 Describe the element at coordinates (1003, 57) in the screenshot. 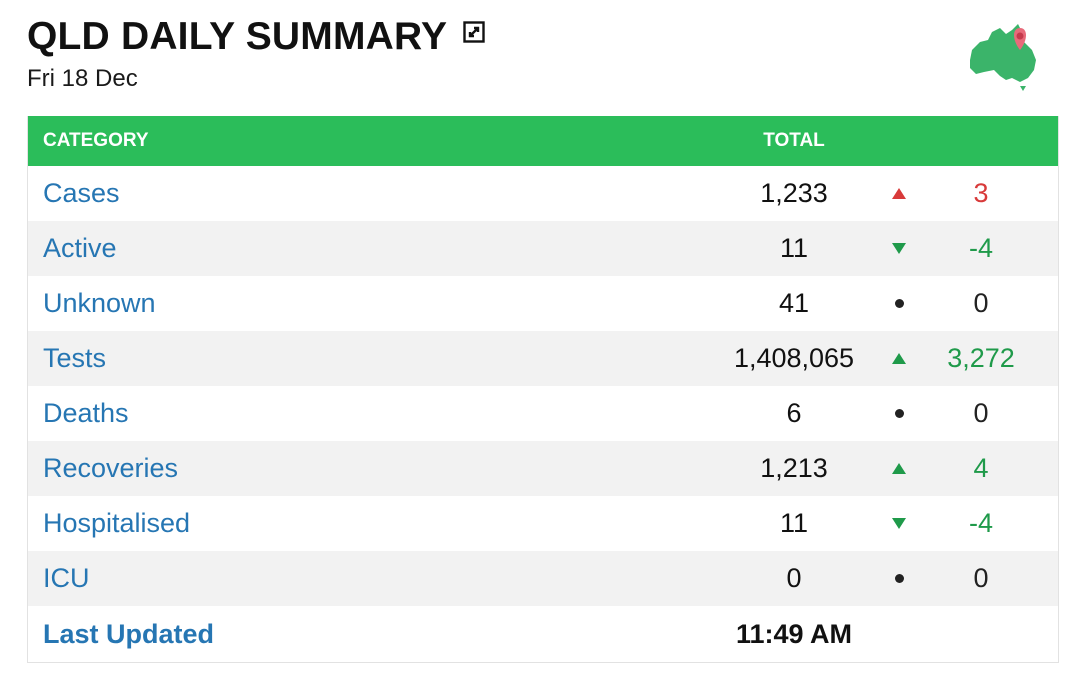

I see `australia-map-icon` at that location.